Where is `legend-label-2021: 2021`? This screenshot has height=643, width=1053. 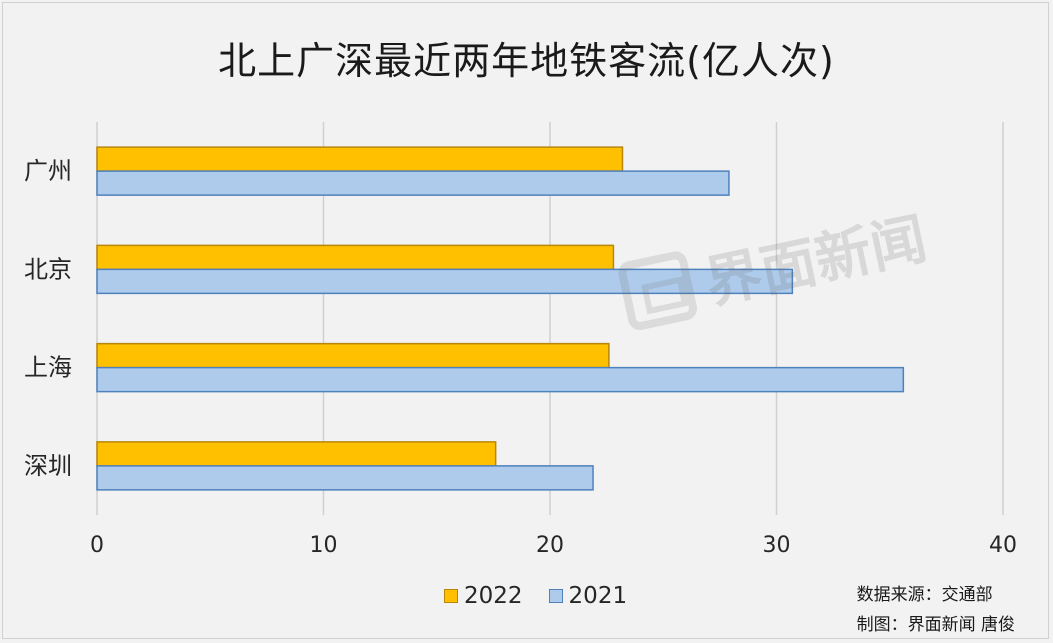 legend-label-2021: 2021 is located at coordinates (598, 596).